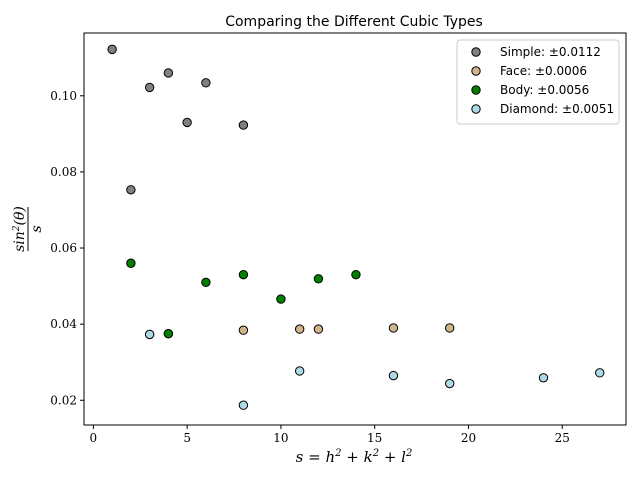  Describe the element at coordinates (63, 248) in the screenshot. I see `y-tick-label: 0.06` at that location.